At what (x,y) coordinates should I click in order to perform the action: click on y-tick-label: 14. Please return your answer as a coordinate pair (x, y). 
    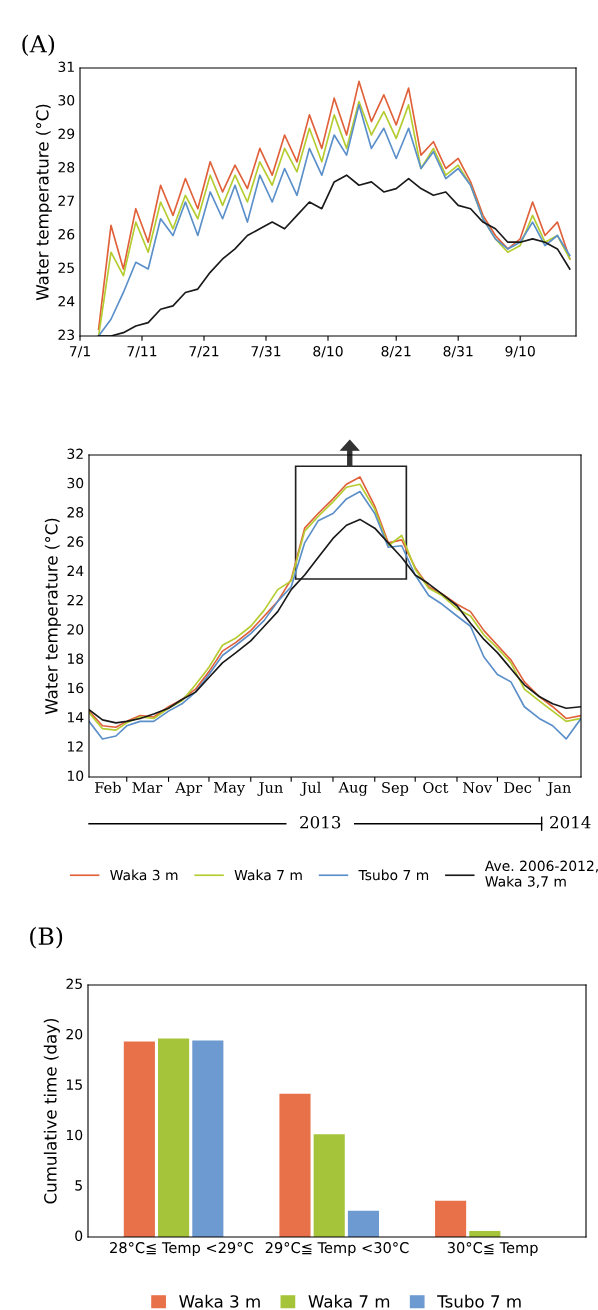
    Looking at the image, I should click on (75, 717).